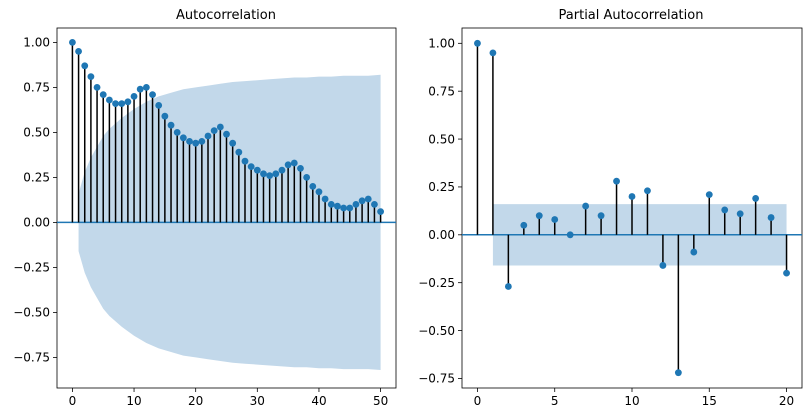  I want to click on pacf-title: Partial Autocorrelation, so click(631, 15).